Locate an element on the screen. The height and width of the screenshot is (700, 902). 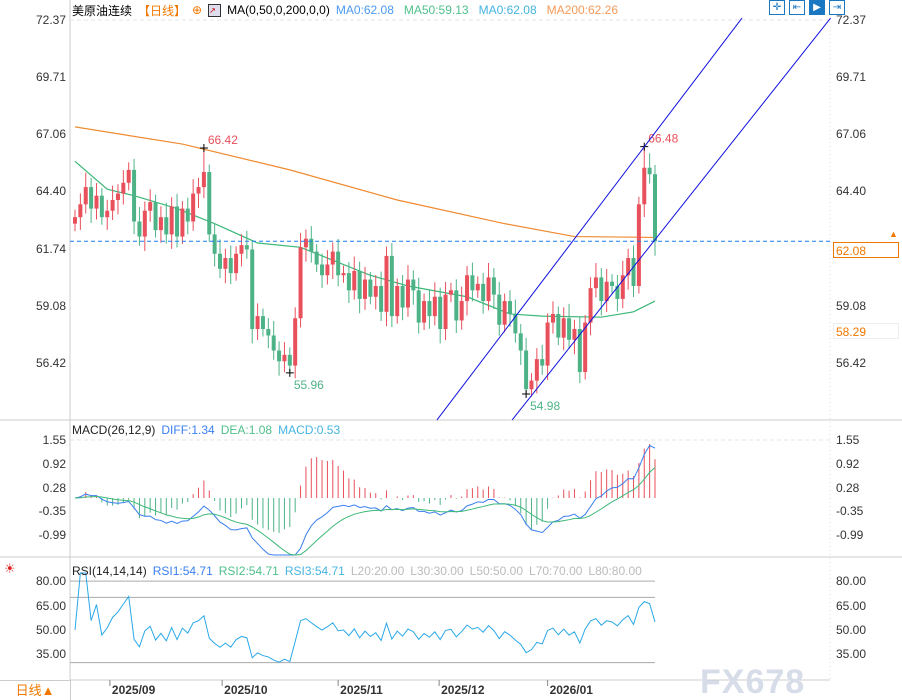
macd-tick-label: 0.28 is located at coordinates (848, 487).